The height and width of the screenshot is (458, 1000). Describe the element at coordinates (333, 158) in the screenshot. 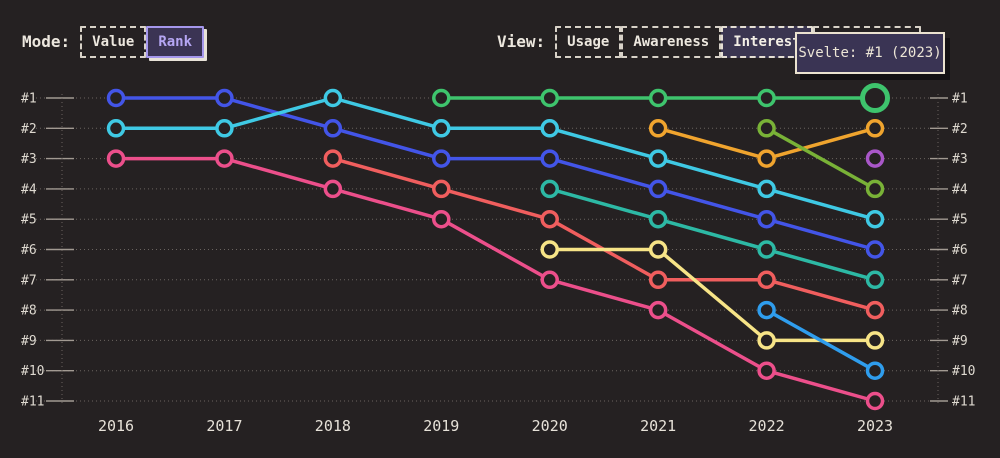

I see `marker-coral-2018` at that location.